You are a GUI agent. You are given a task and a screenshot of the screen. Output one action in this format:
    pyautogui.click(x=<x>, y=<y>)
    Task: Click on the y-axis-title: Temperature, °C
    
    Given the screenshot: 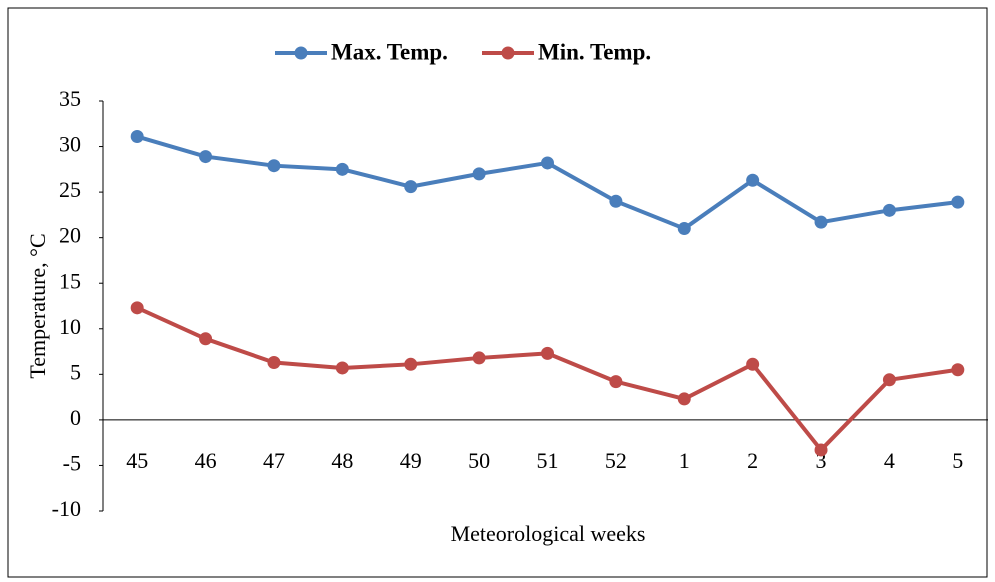 What is the action you would take?
    pyautogui.click(x=37, y=305)
    